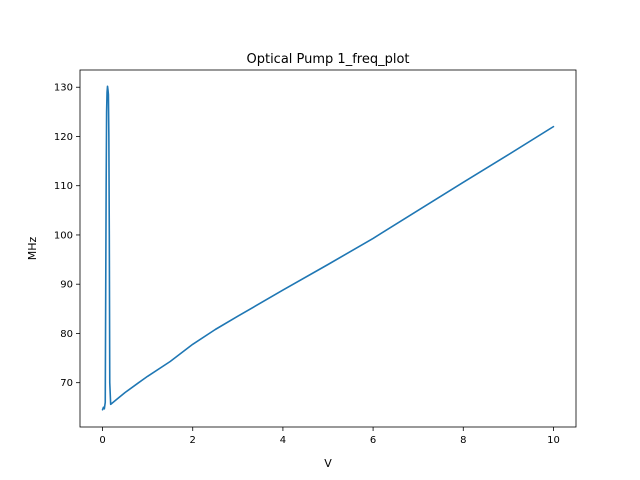 The image size is (640, 480). What do you see at coordinates (63, 137) in the screenshot?
I see `y-tick-label: 120` at bounding box center [63, 137].